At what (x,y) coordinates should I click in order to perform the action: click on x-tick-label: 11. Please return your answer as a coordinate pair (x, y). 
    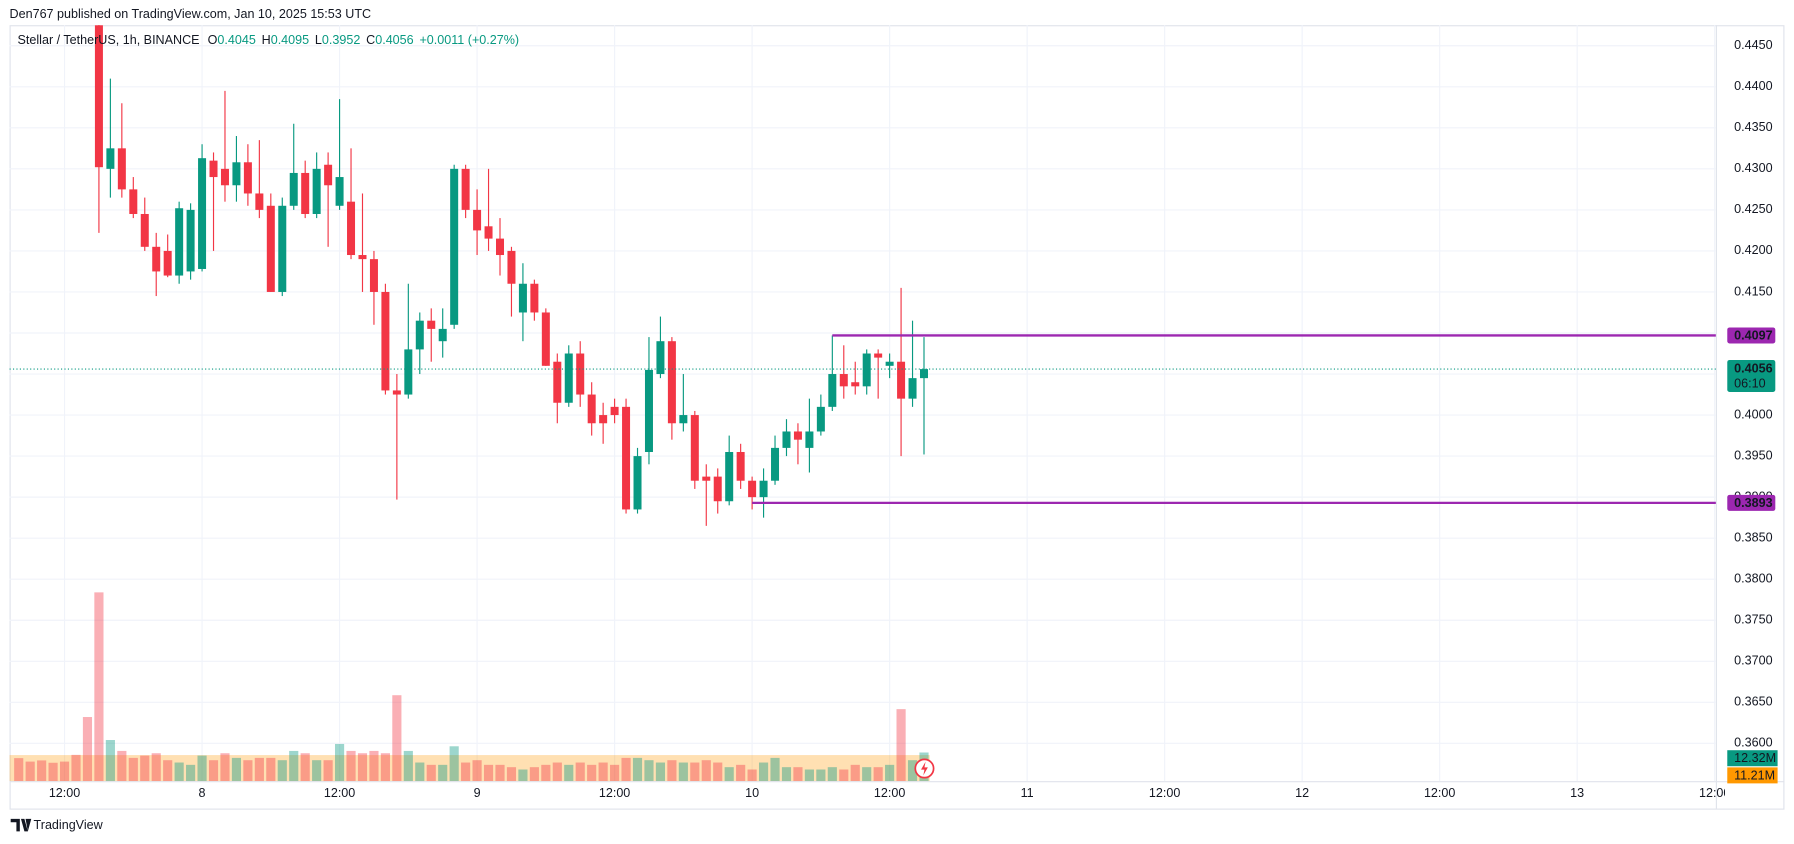
    Looking at the image, I should click on (1027, 793).